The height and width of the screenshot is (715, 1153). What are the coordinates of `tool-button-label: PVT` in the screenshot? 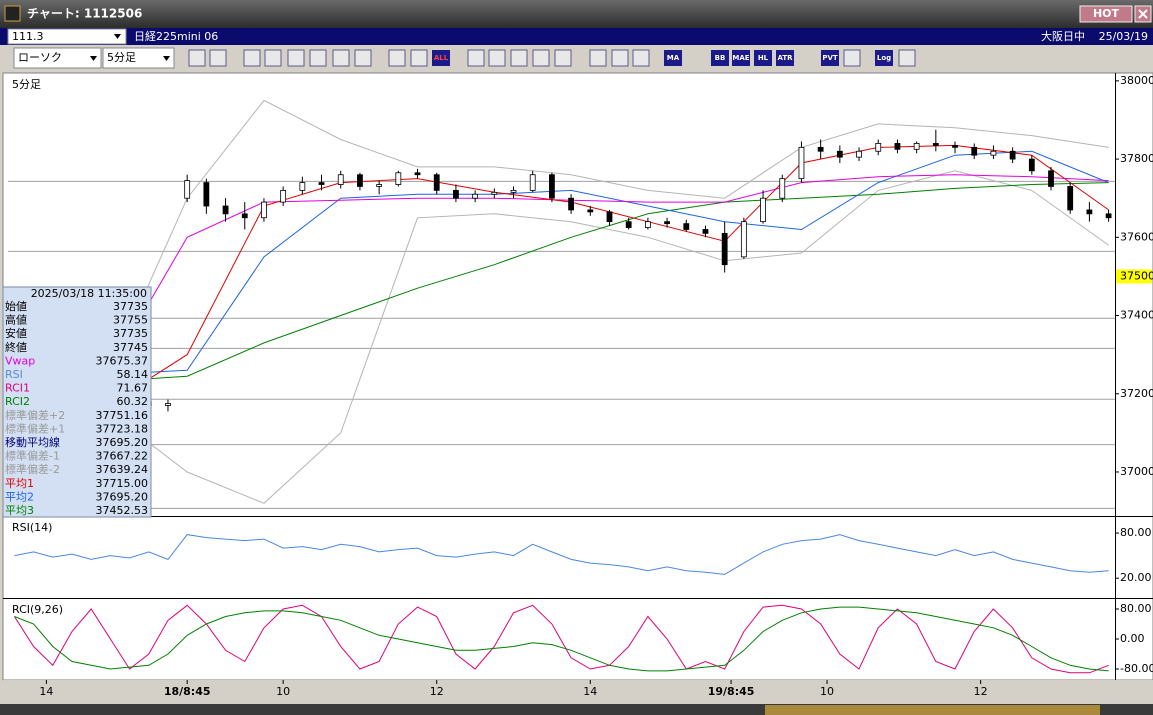 It's located at (830, 58).